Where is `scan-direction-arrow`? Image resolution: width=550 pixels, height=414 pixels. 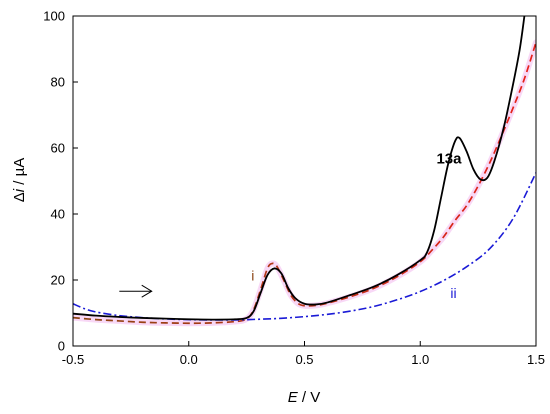 scan-direction-arrow is located at coordinates (136, 291).